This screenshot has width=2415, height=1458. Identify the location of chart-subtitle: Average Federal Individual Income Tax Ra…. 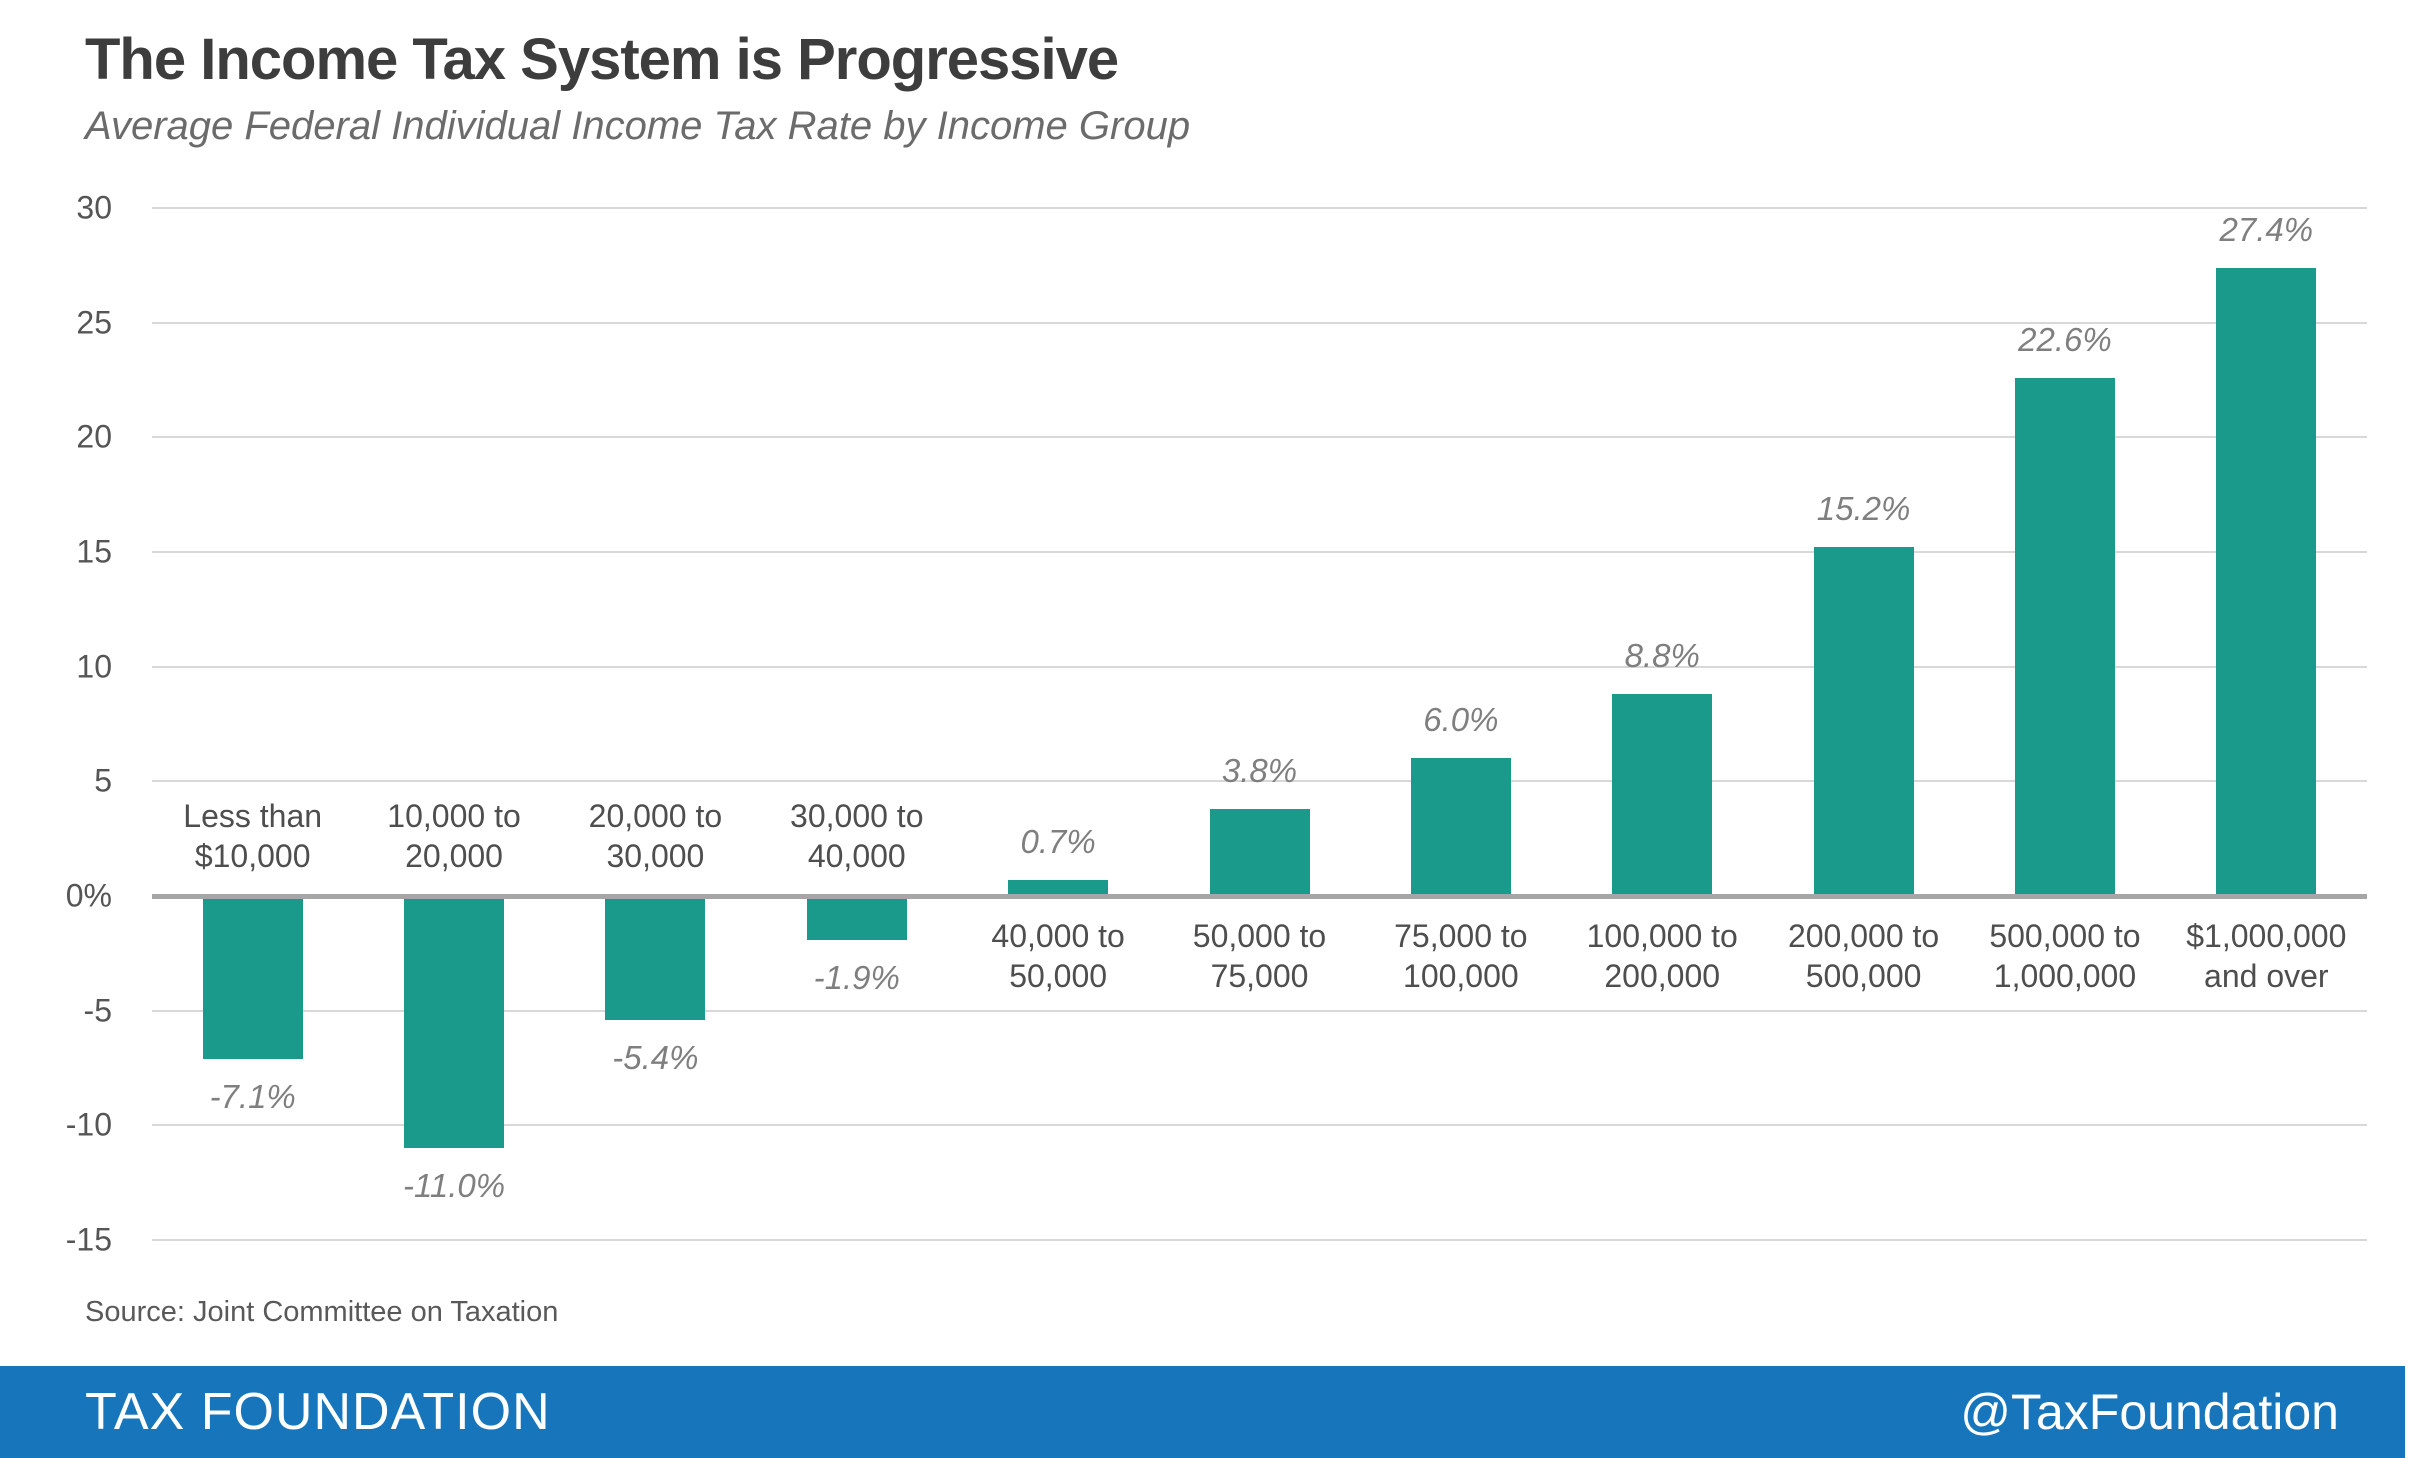
(638, 126).